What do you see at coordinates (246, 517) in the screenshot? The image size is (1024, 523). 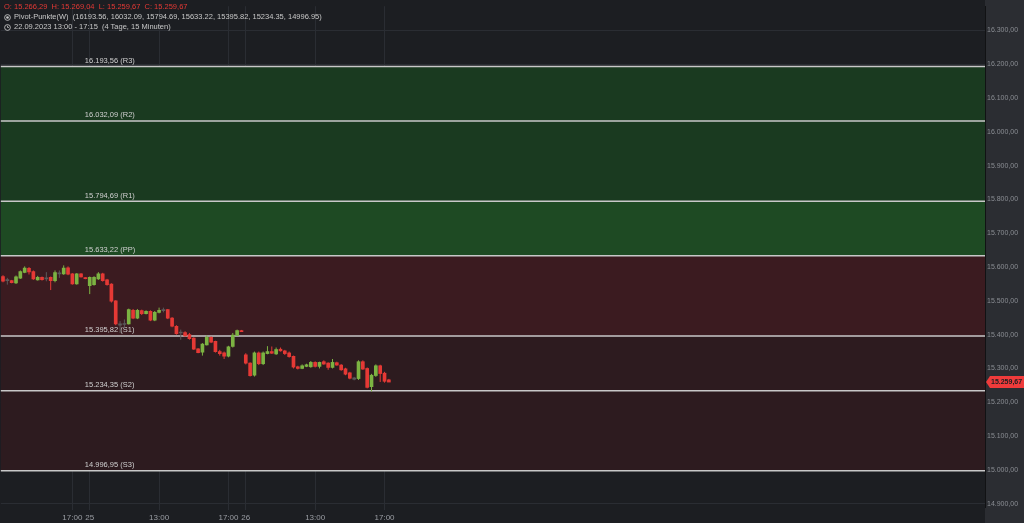 I see `x-tick-label: 26` at bounding box center [246, 517].